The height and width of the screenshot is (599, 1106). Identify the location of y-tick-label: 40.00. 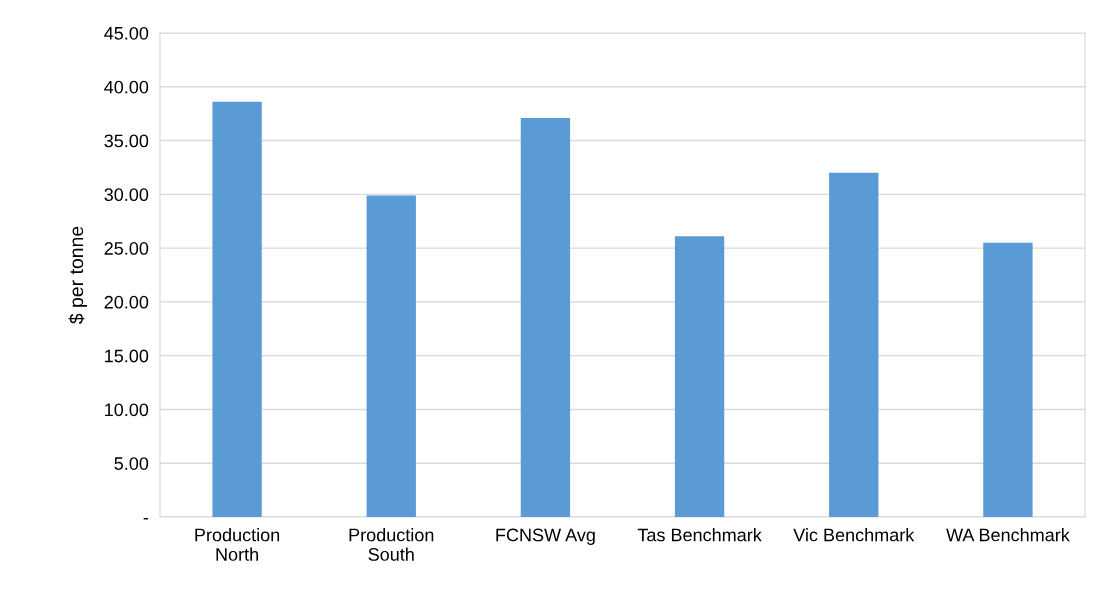
(126, 87).